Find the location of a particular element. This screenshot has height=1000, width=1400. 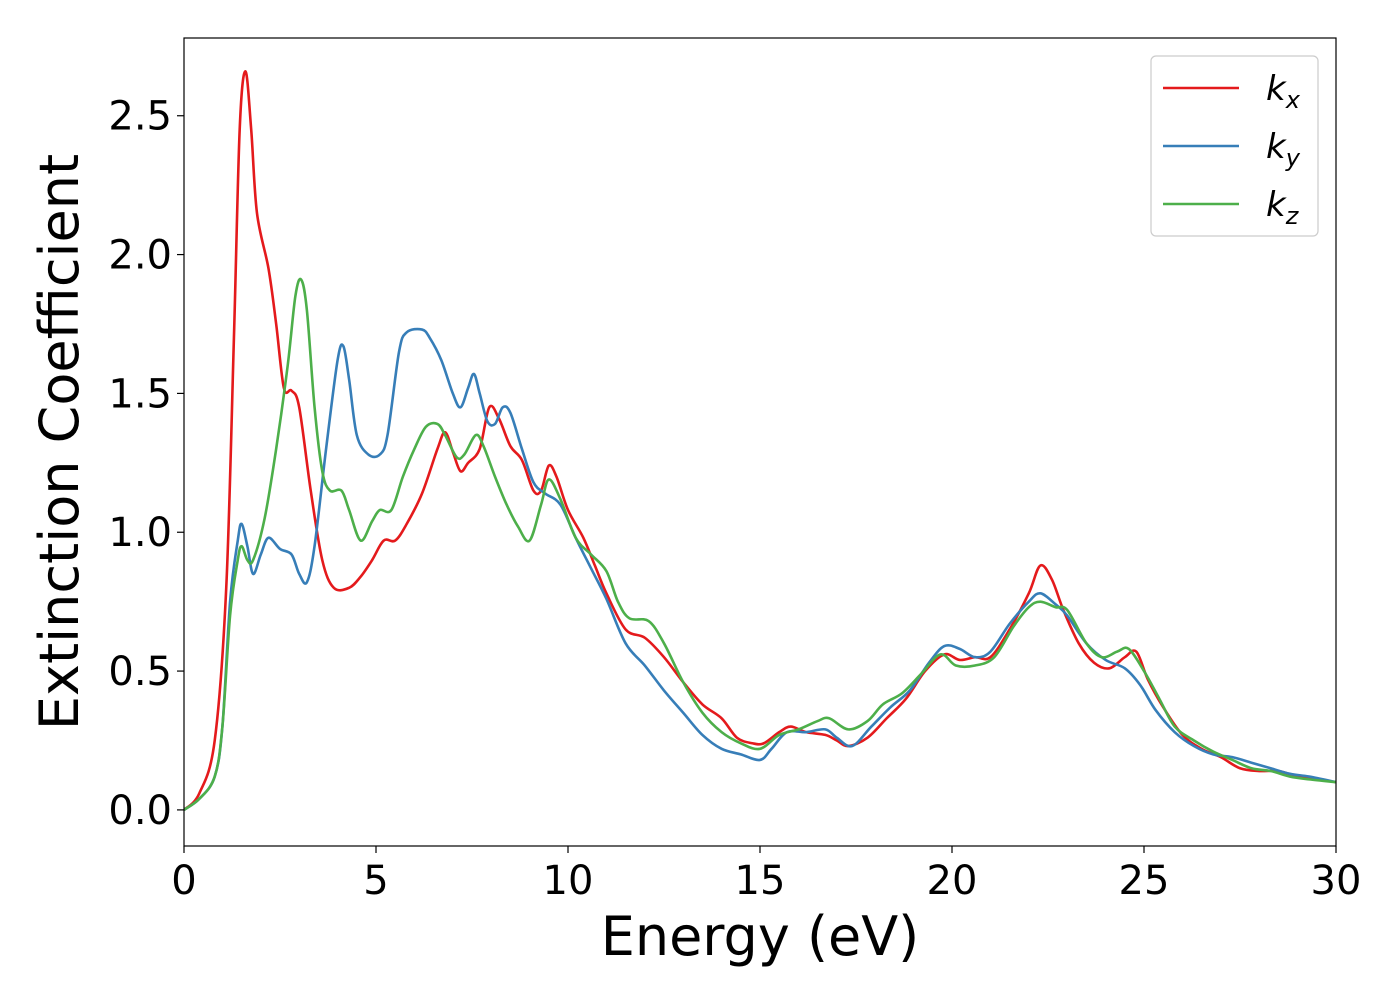

y-tick-label: 1.0 is located at coordinates (140, 533).